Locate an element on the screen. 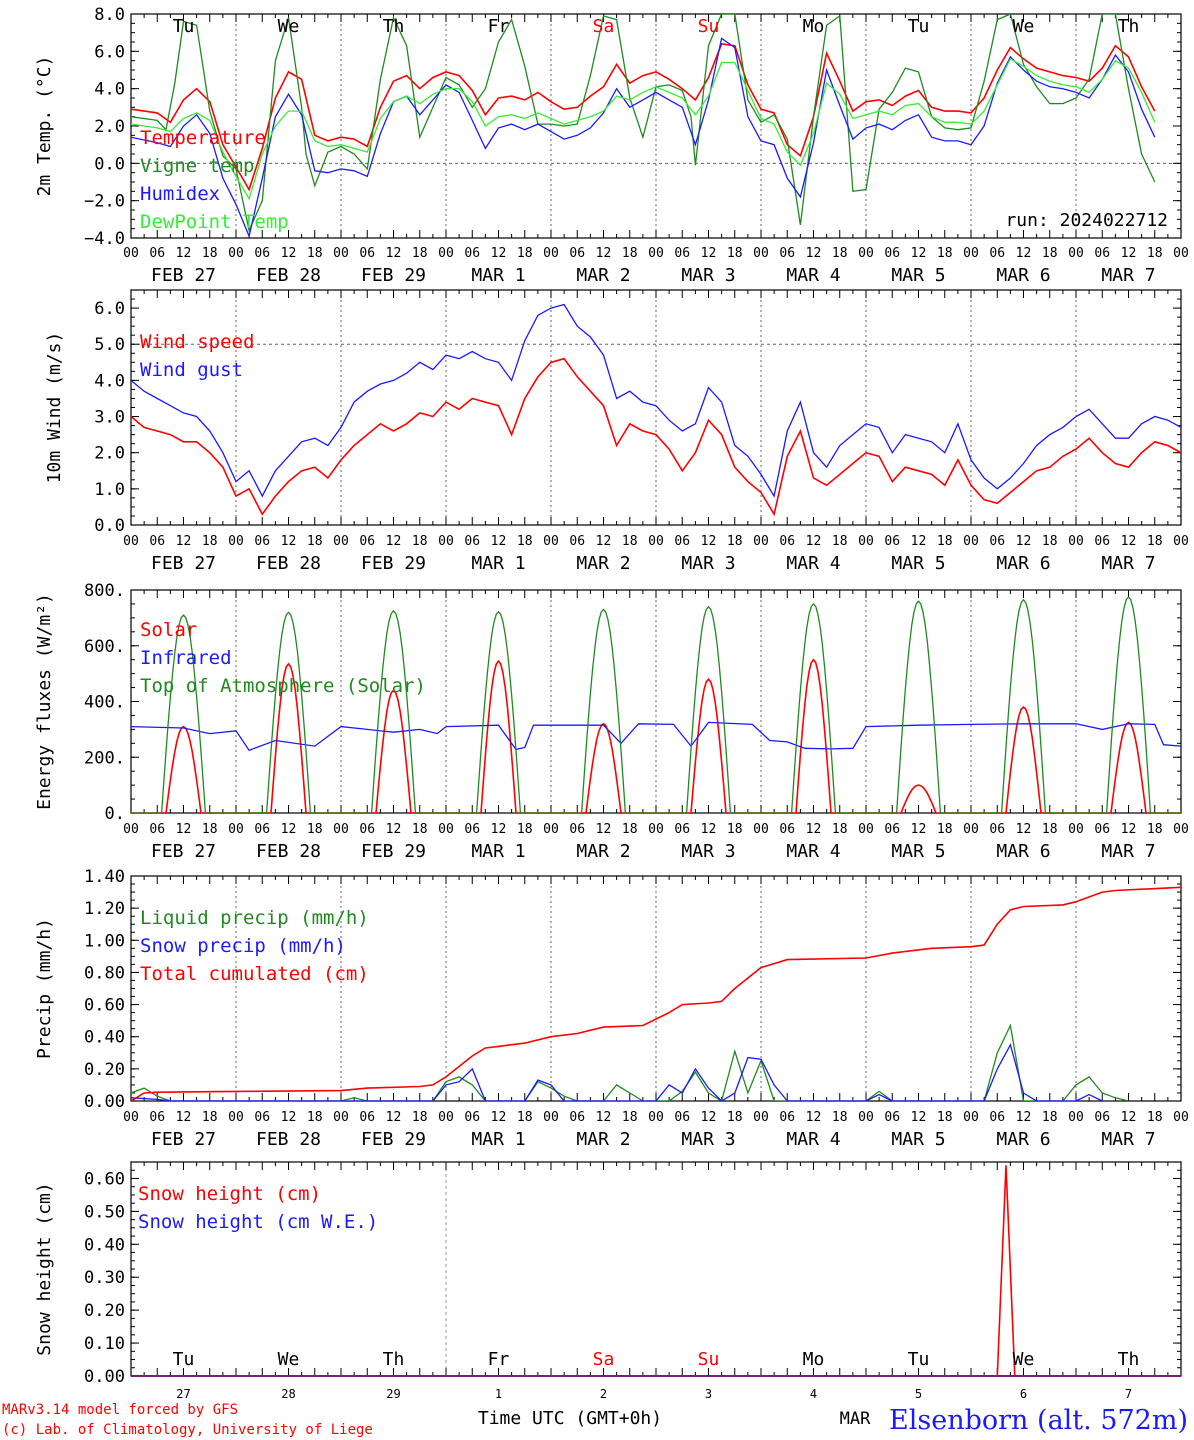  x-date-label: MAR 3 is located at coordinates (708, 275).